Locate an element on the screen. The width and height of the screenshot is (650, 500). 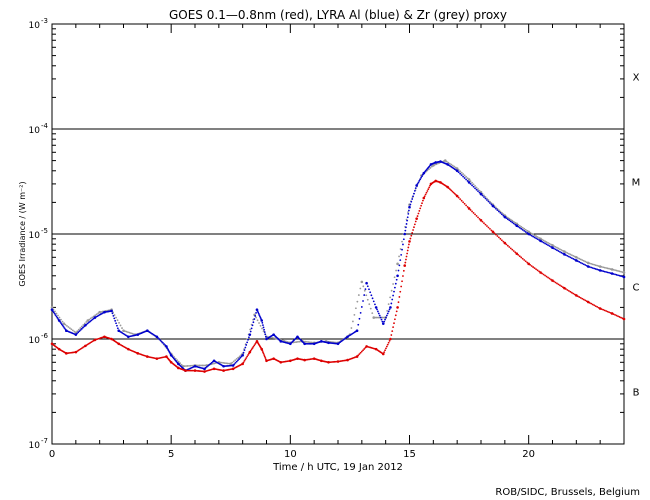
x-tick-label: 15 is located at coordinates (409, 454).